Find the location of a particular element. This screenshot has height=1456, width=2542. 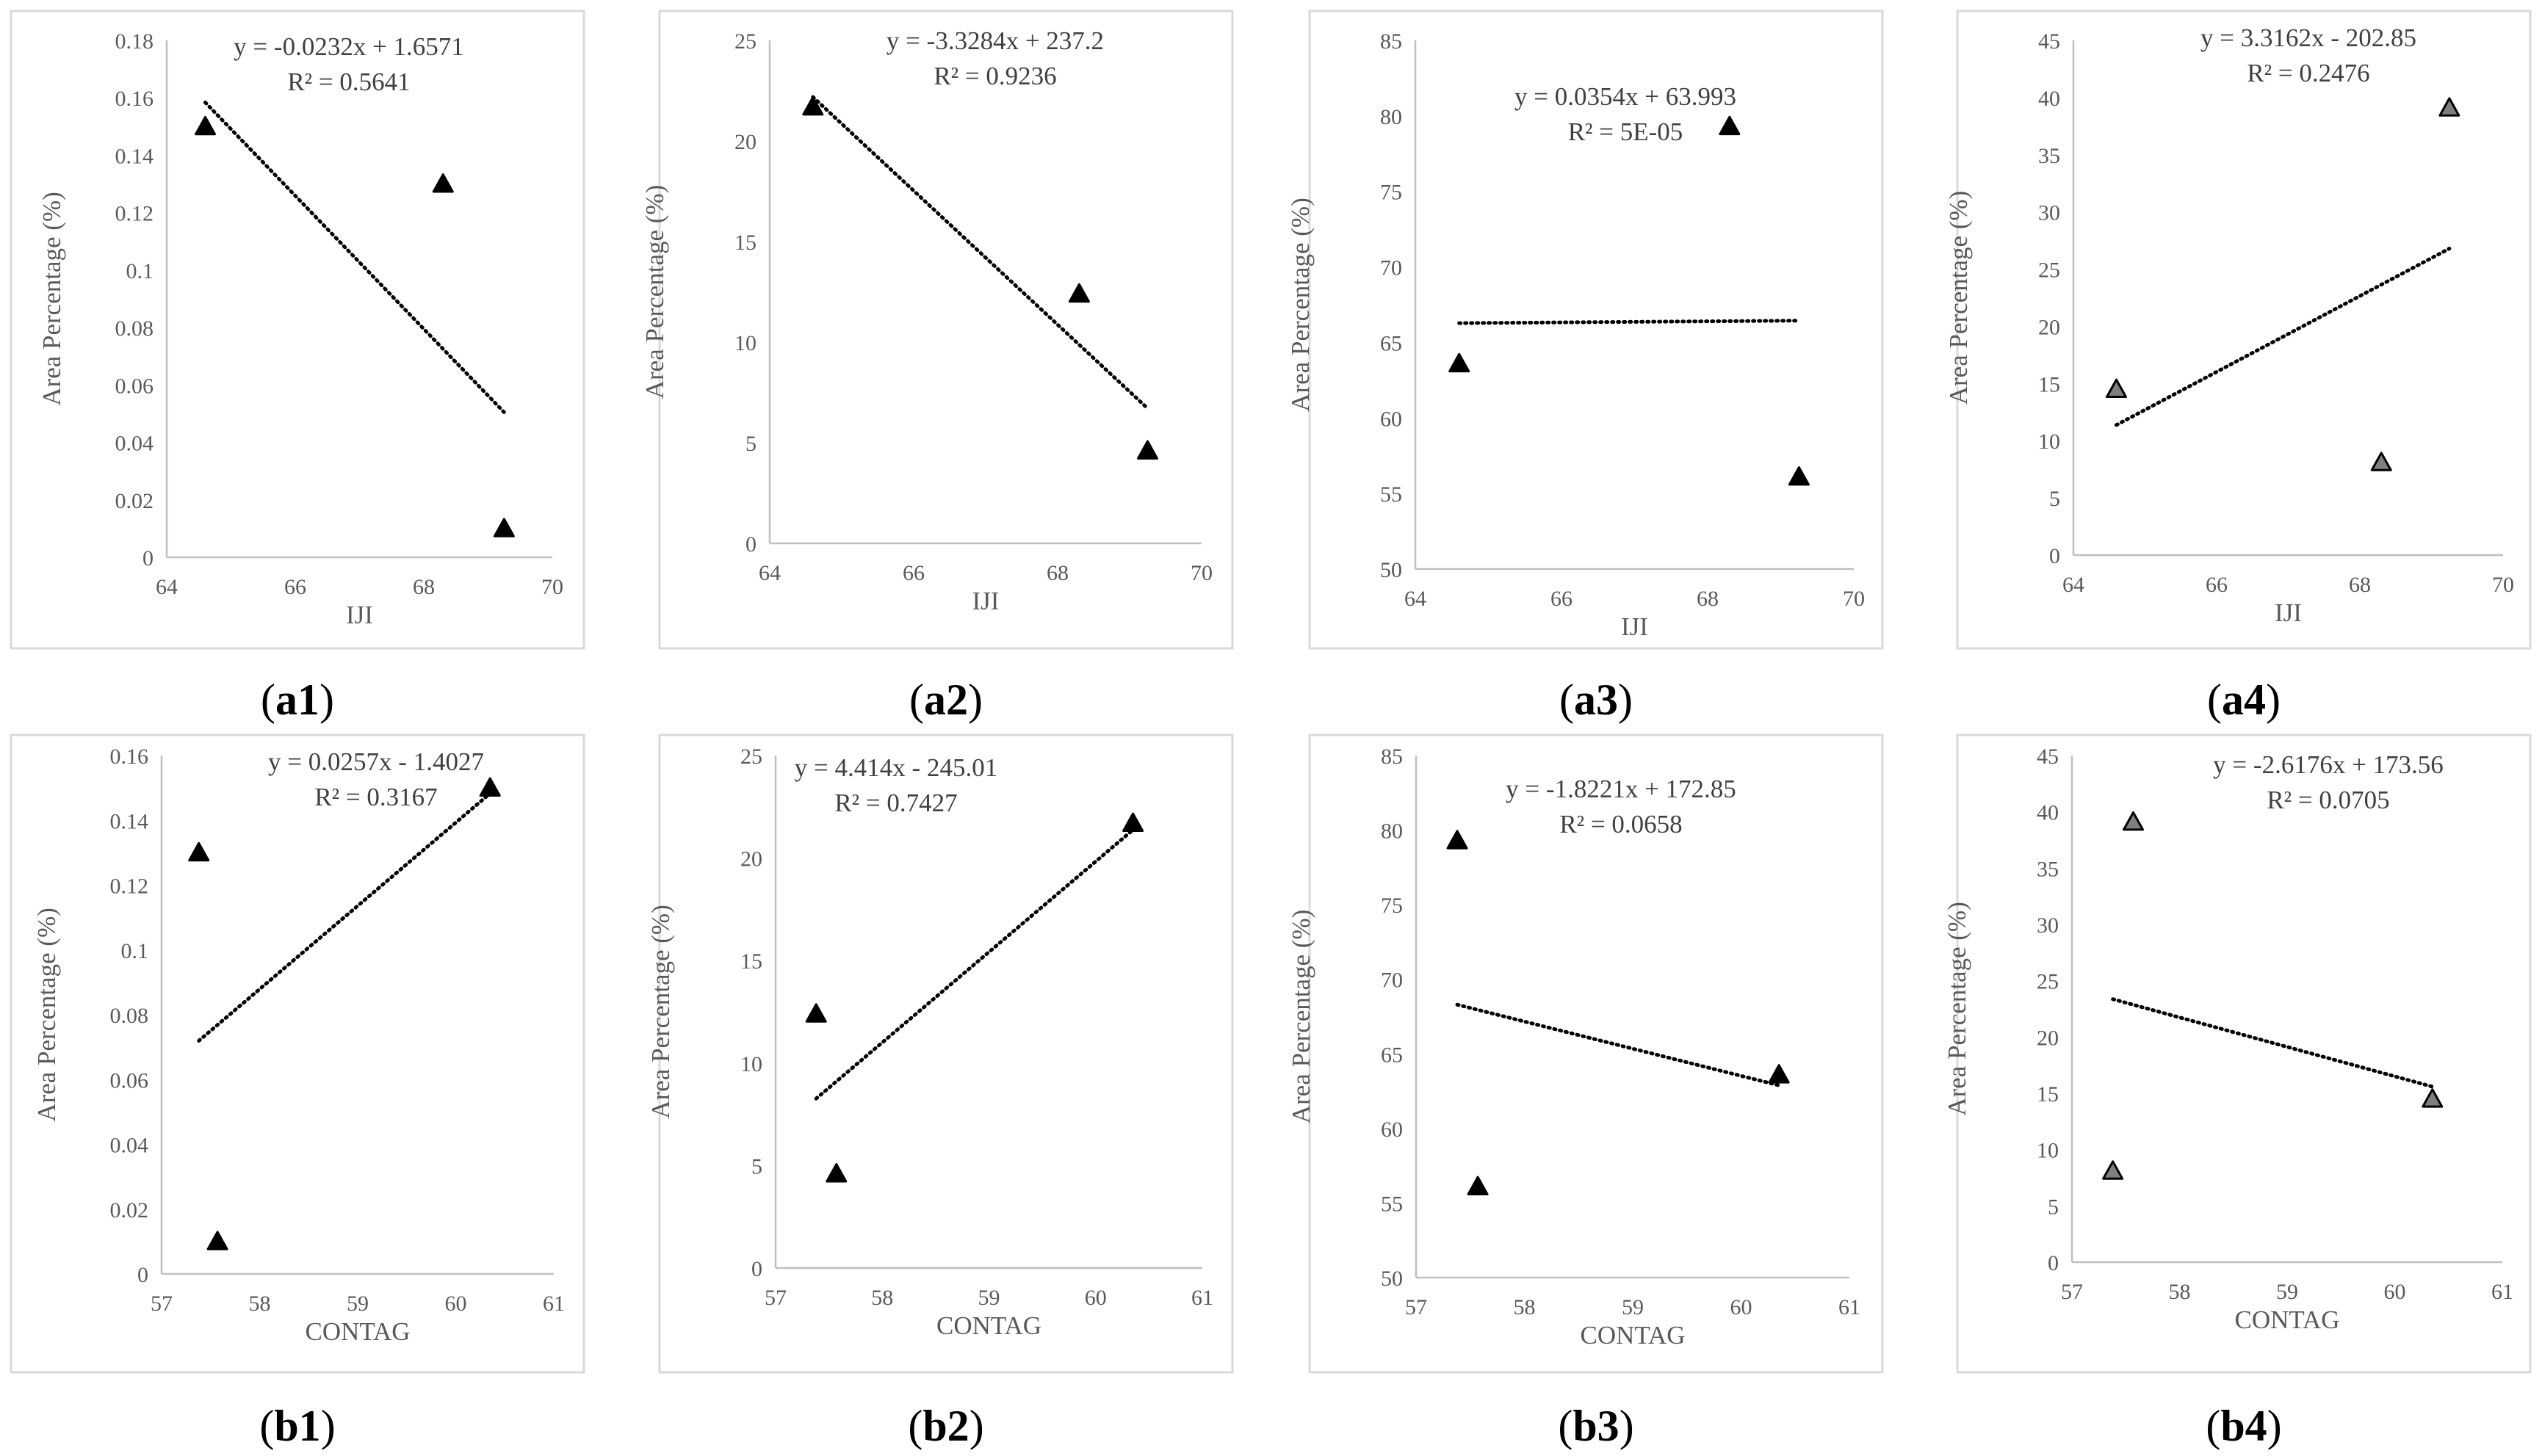

caption-id: a2 is located at coordinates (946, 700).